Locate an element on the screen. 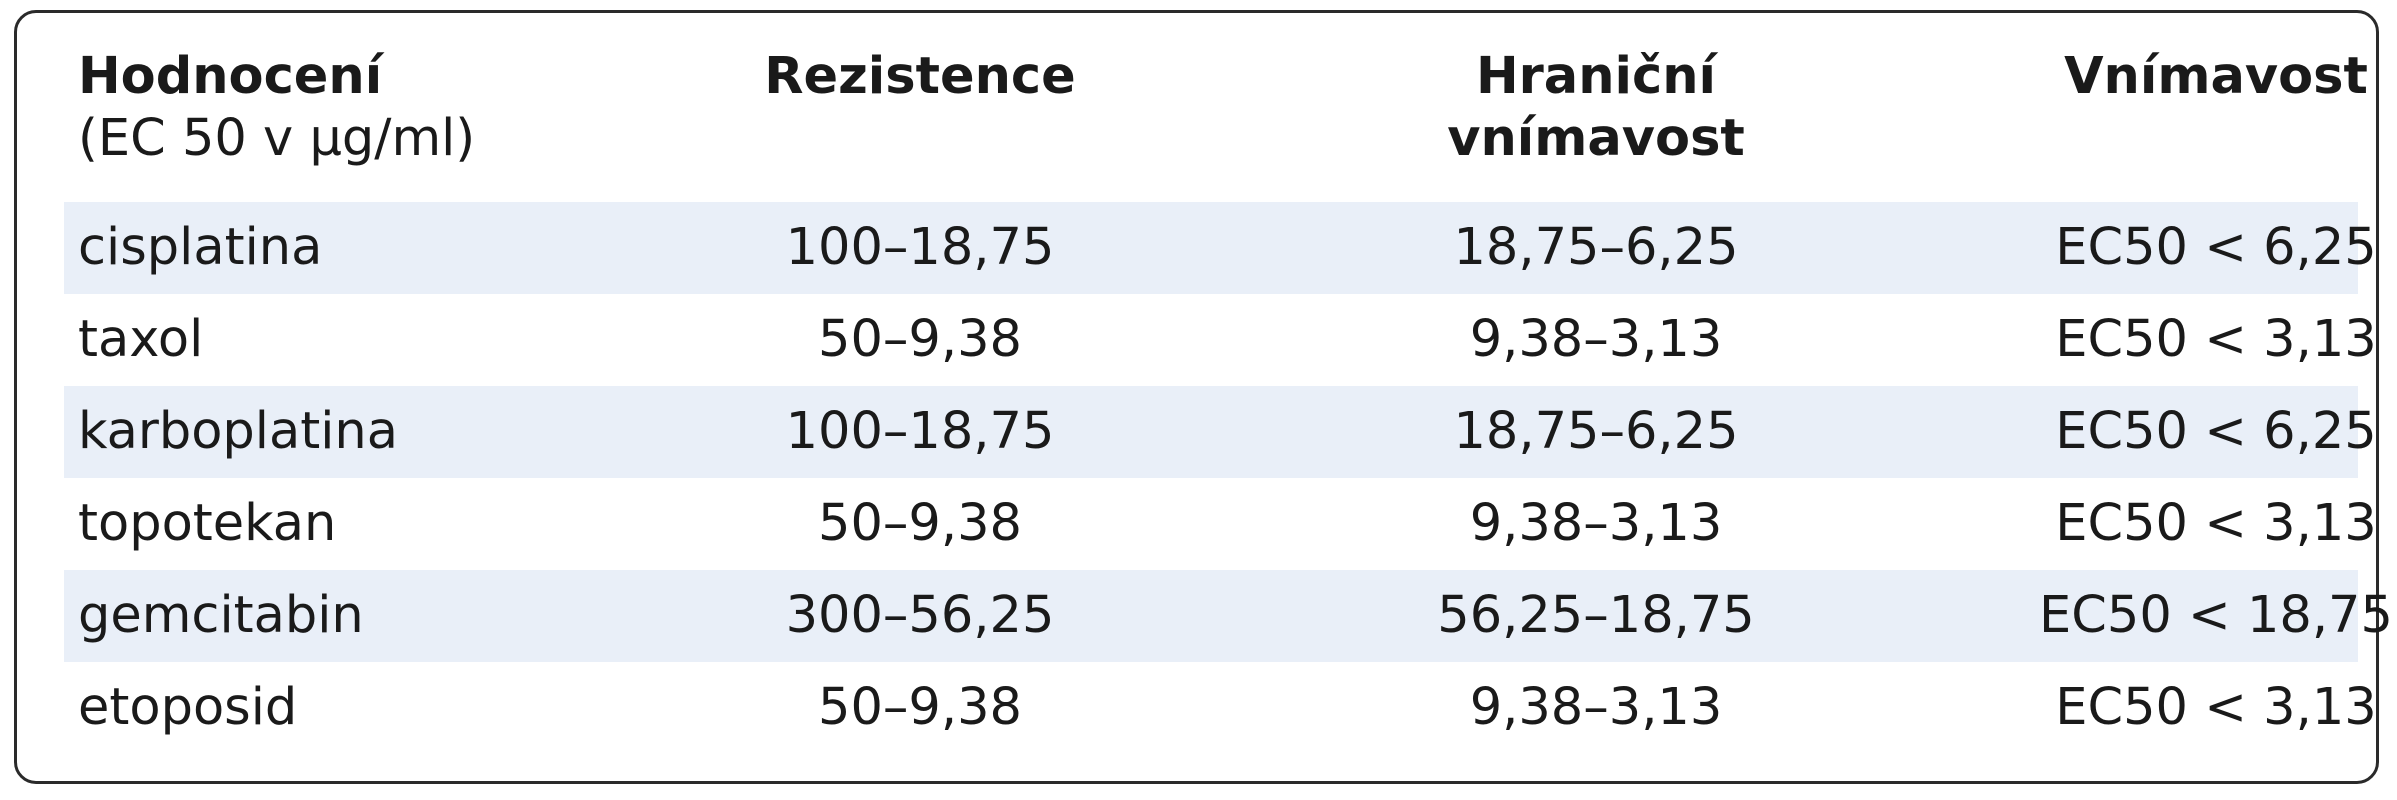 The height and width of the screenshot is (800, 2397). row-name: gemcitabin is located at coordinates (221, 615).